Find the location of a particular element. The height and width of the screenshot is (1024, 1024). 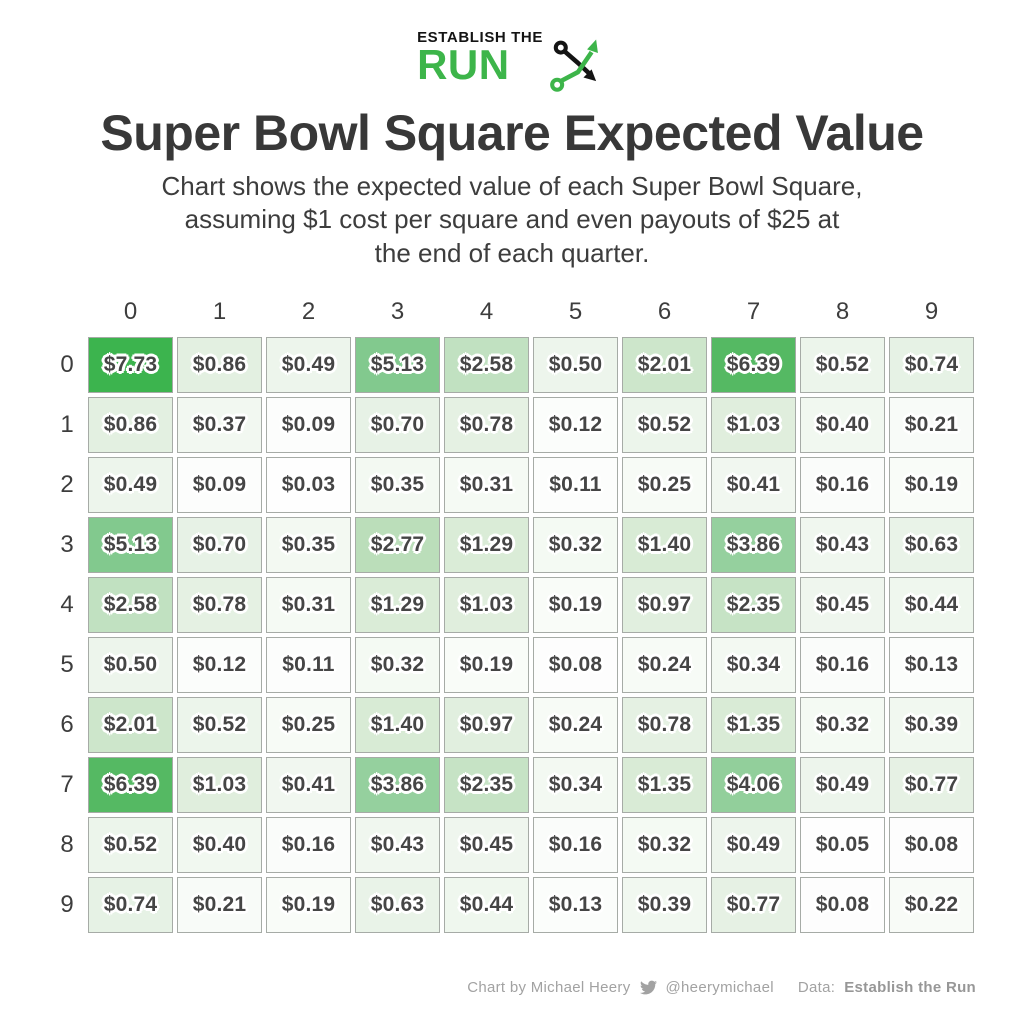

heatmap-cell-6-5: $0.24 is located at coordinates (575, 724).